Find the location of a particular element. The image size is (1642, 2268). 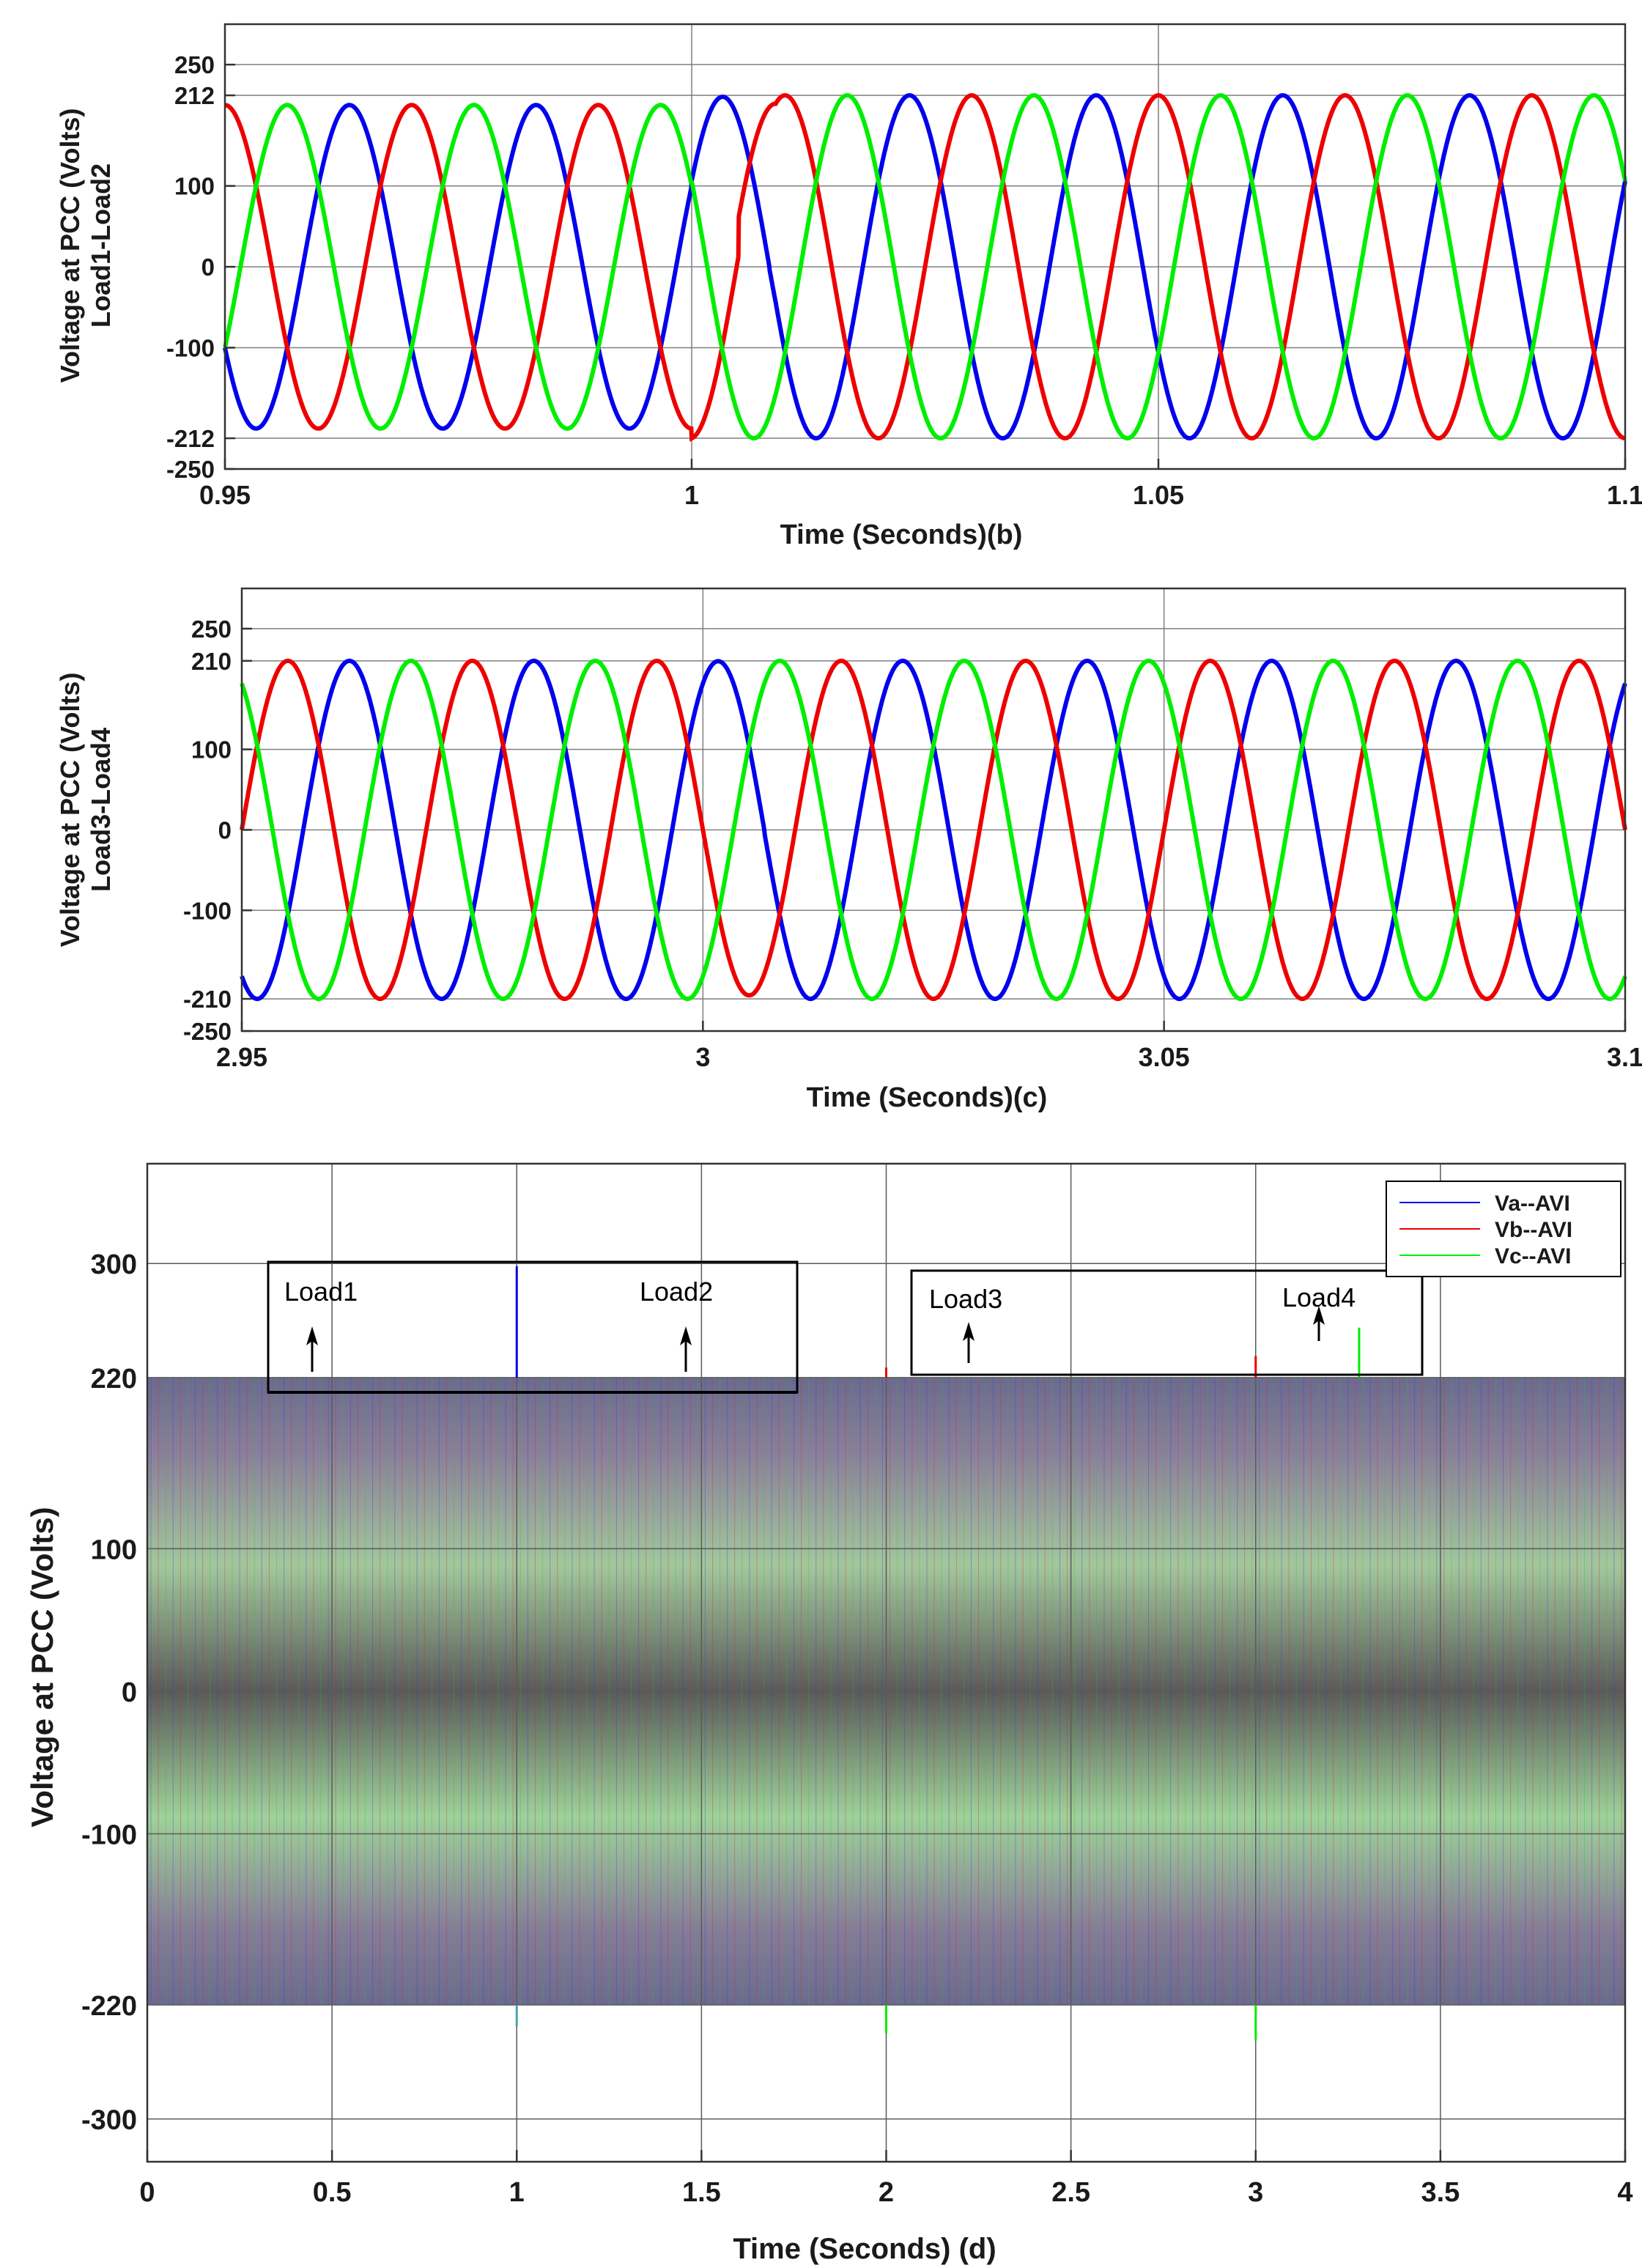

chart-c-series-vb is located at coordinates (933, 830).